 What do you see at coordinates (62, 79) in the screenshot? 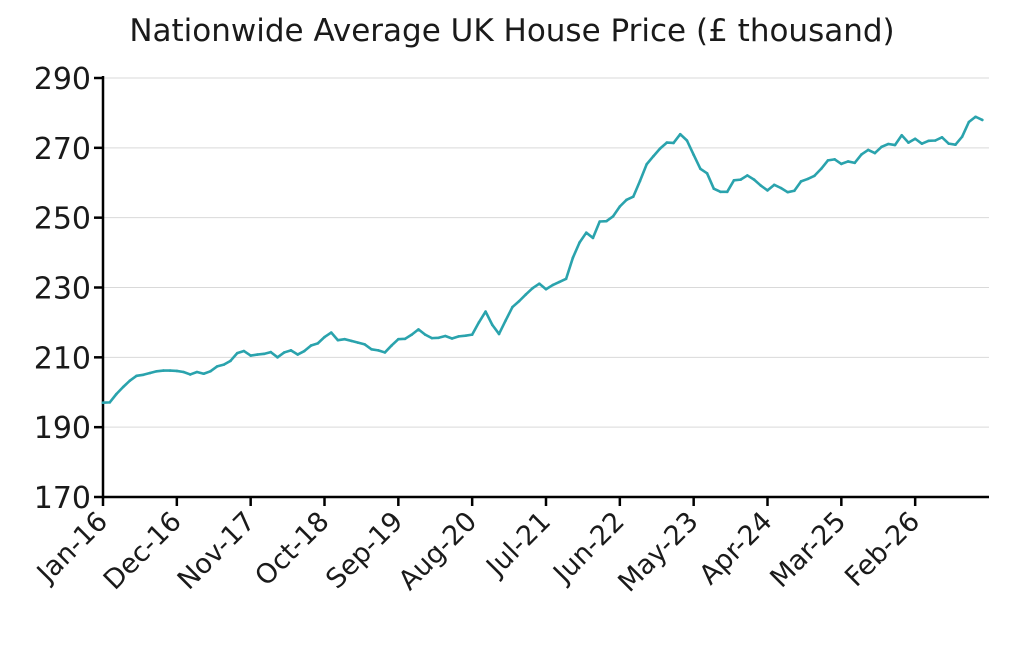
I see `y-tick-label: 290` at bounding box center [62, 79].